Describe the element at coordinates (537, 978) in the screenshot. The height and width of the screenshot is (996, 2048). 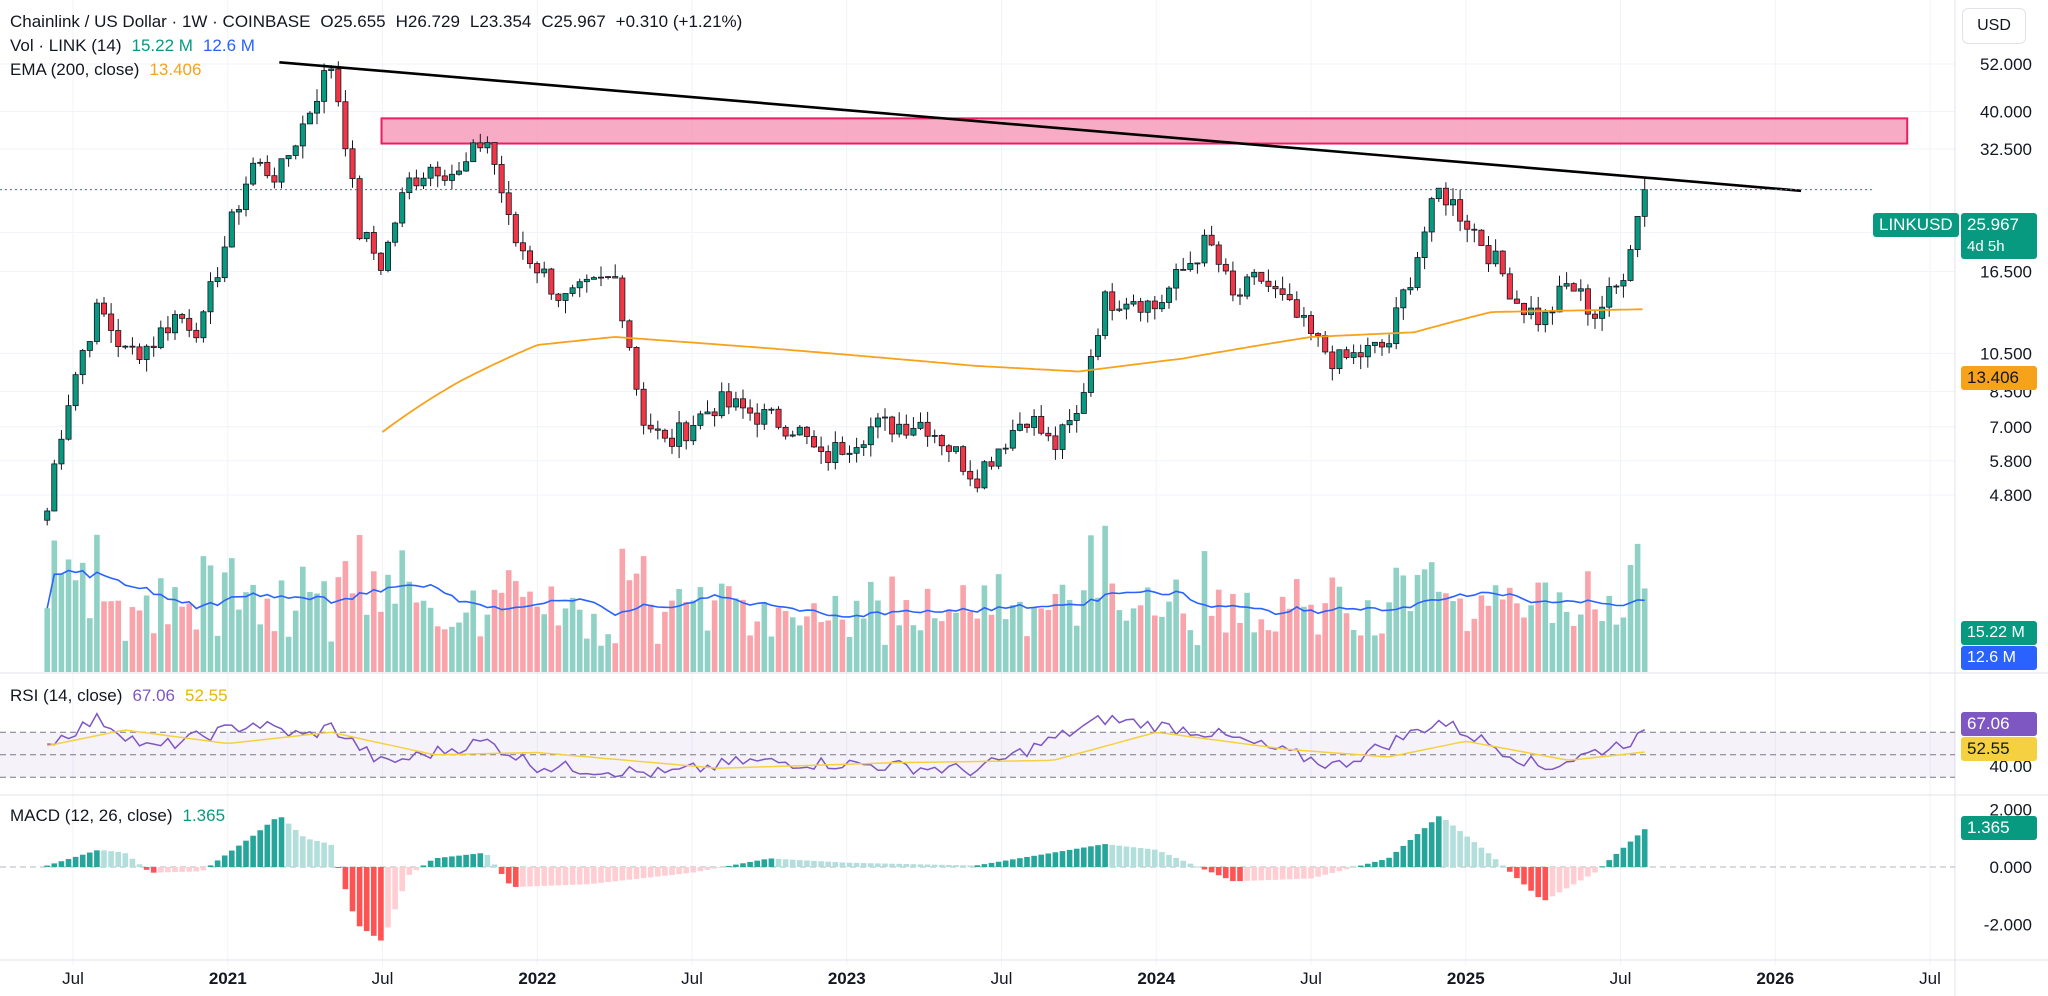
I see `time-tick-label: 2022` at that location.